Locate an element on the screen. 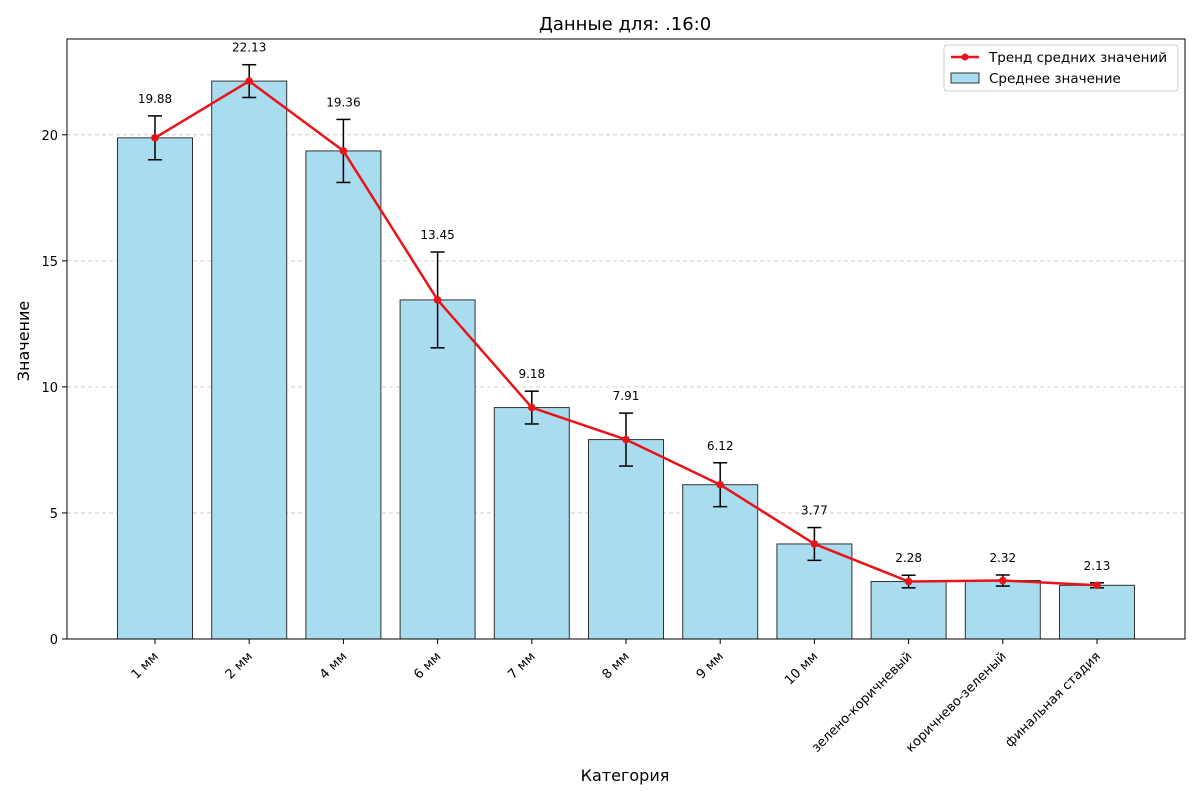 The height and width of the screenshot is (800, 1200). data-label: 19.36 is located at coordinates (343, 102).